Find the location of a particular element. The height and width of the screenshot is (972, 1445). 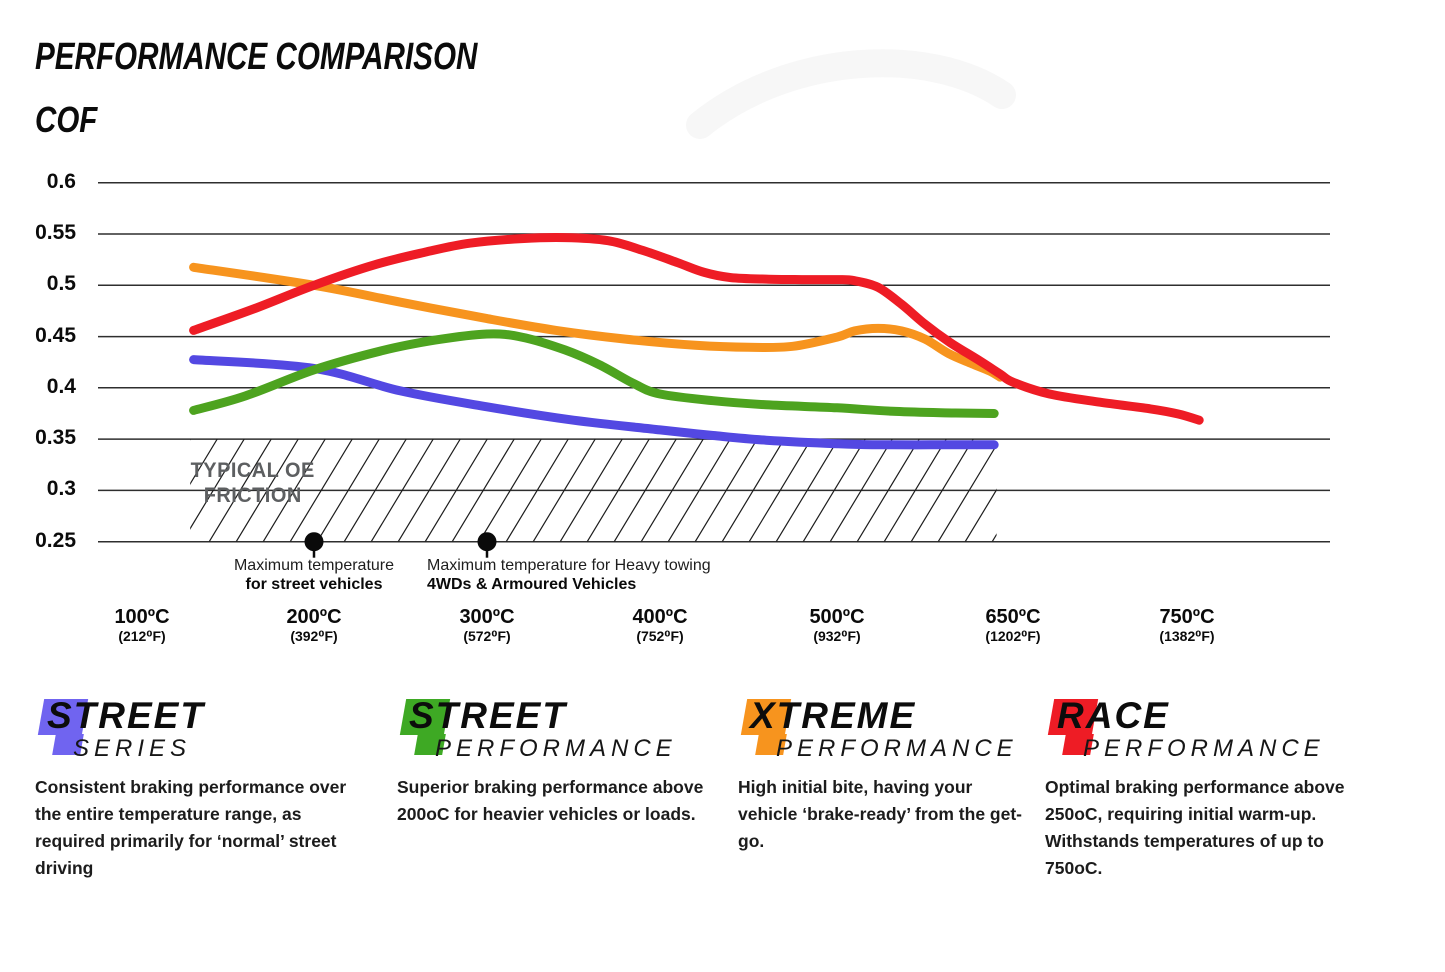

street-series-word1: STREET is located at coordinates (126, 715).